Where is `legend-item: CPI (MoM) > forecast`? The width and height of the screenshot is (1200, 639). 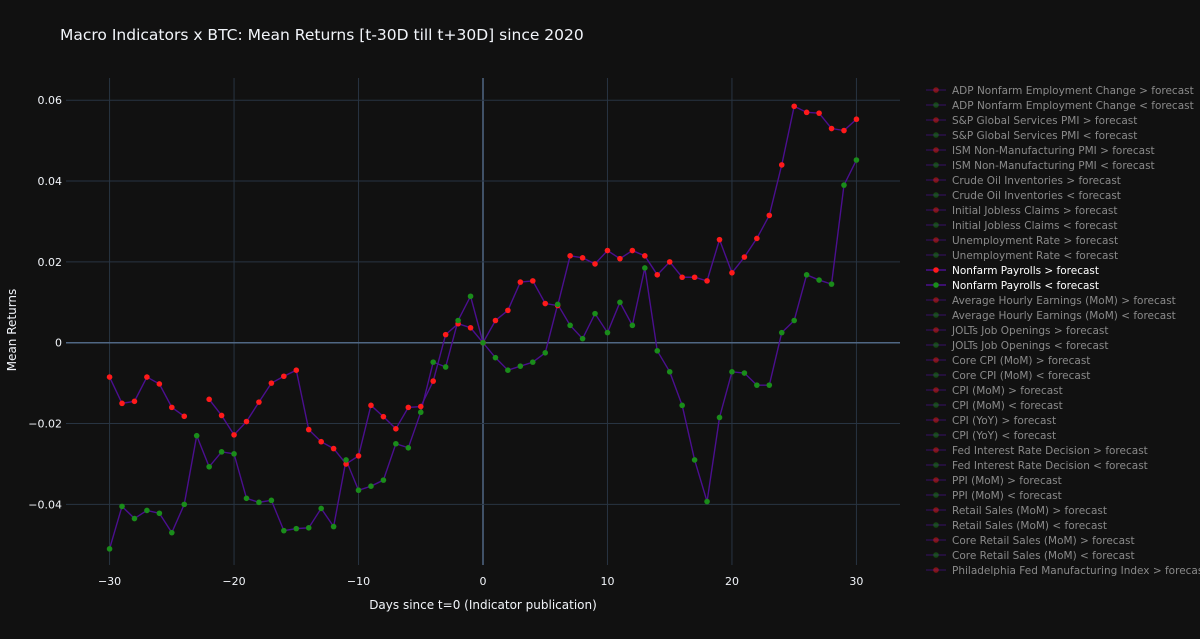 legend-item: CPI (MoM) > forecast is located at coordinates (994, 391).